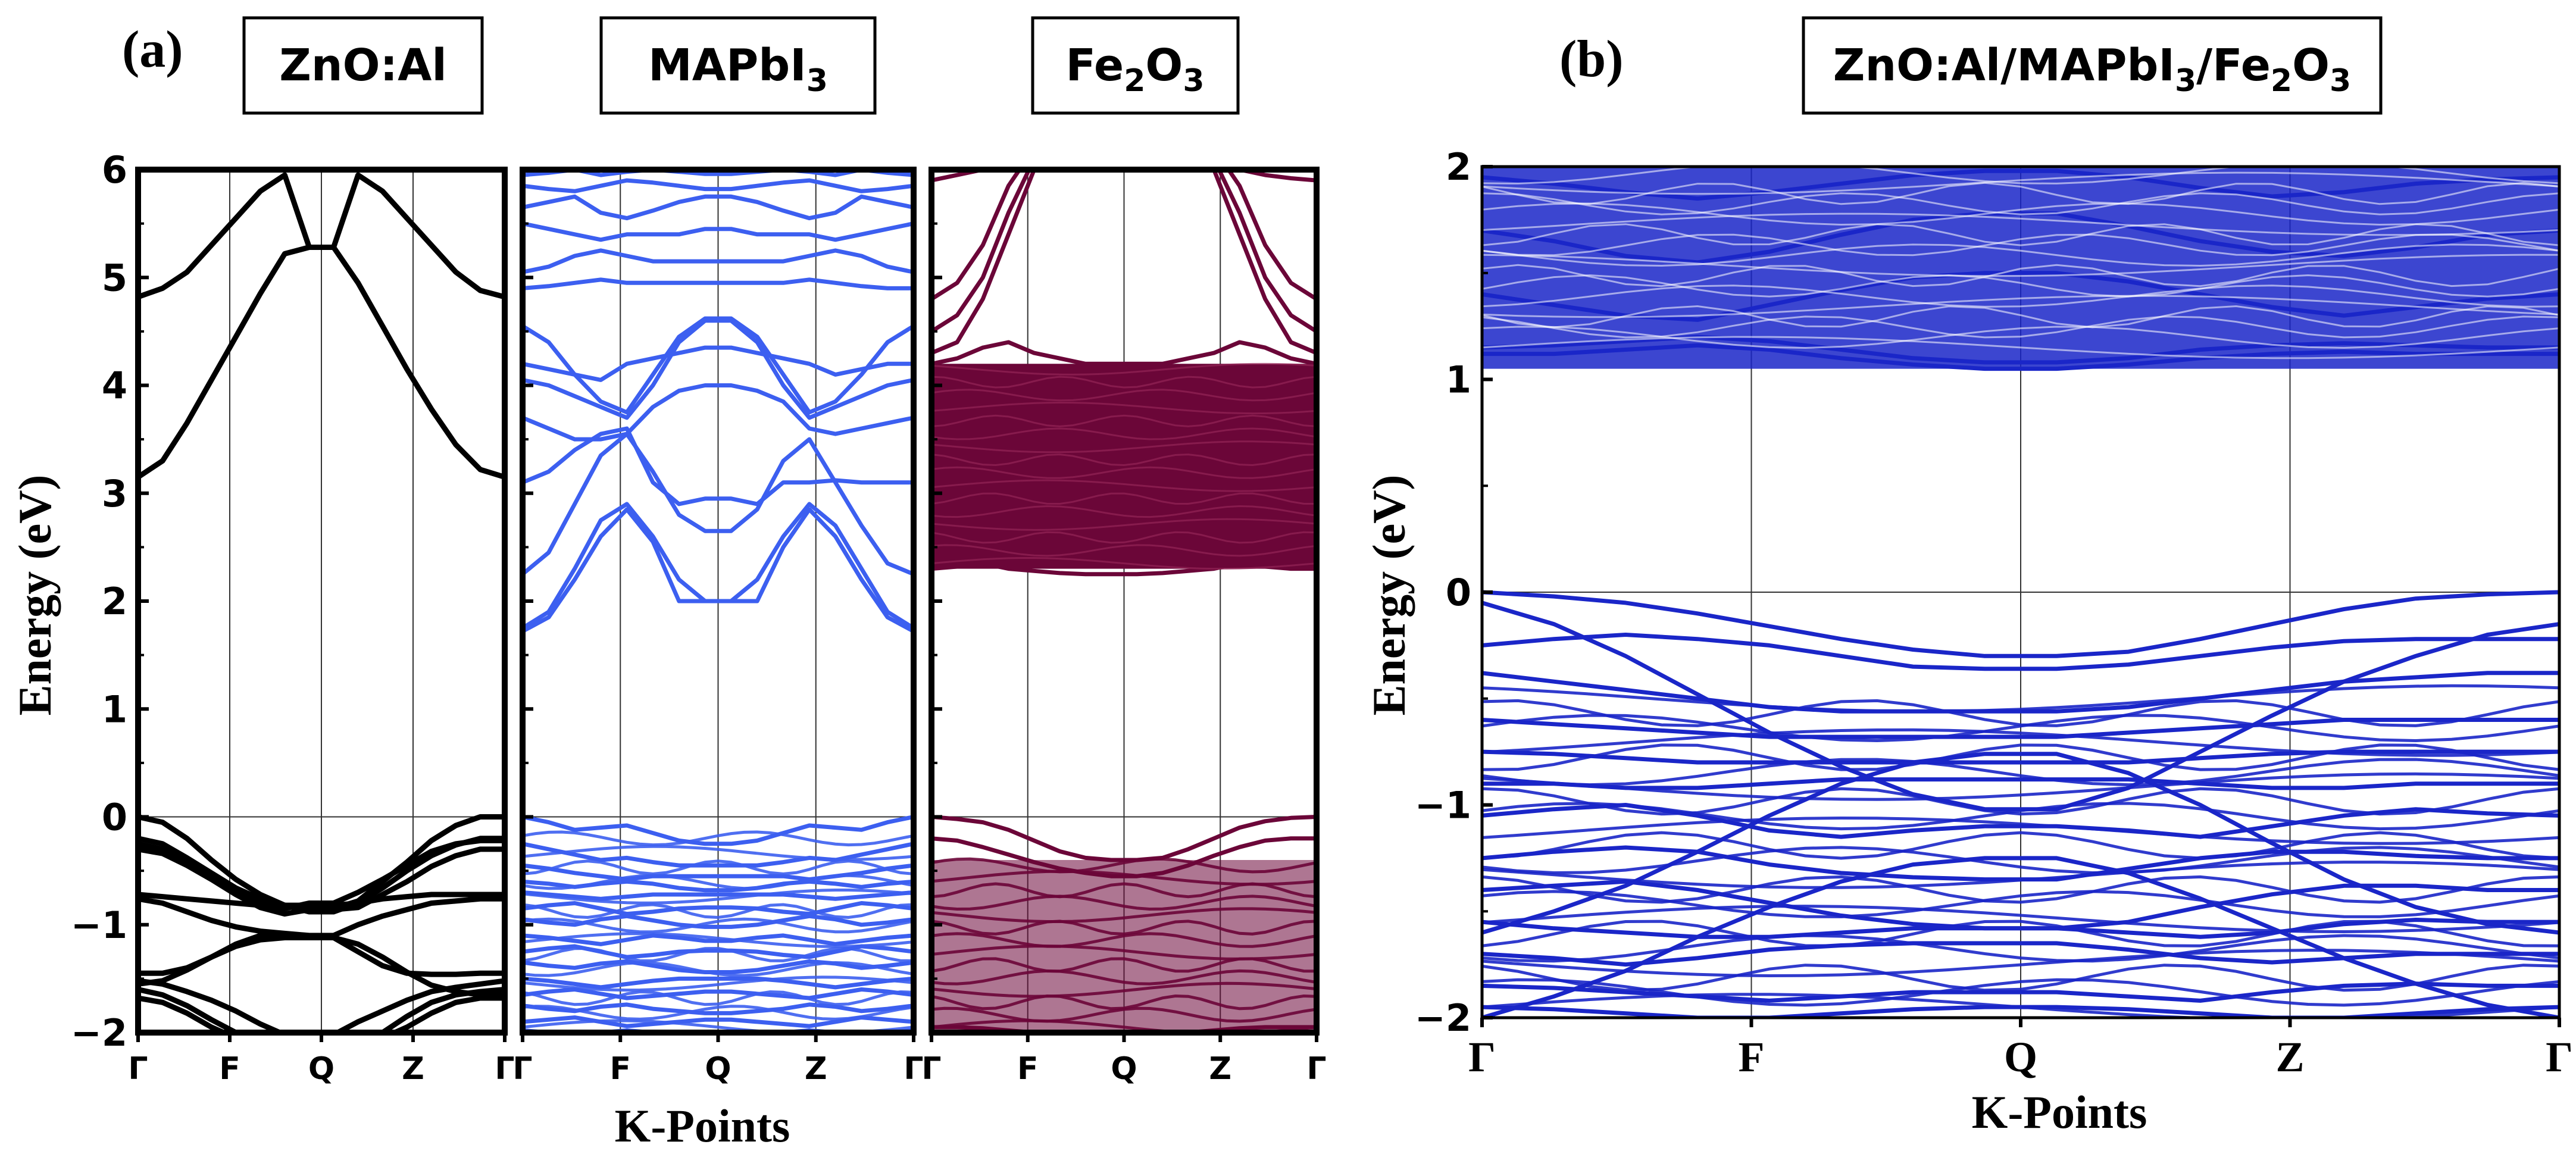 The height and width of the screenshot is (1154, 2576). I want to click on ytick-label-zno: −2, so click(99, 1033).